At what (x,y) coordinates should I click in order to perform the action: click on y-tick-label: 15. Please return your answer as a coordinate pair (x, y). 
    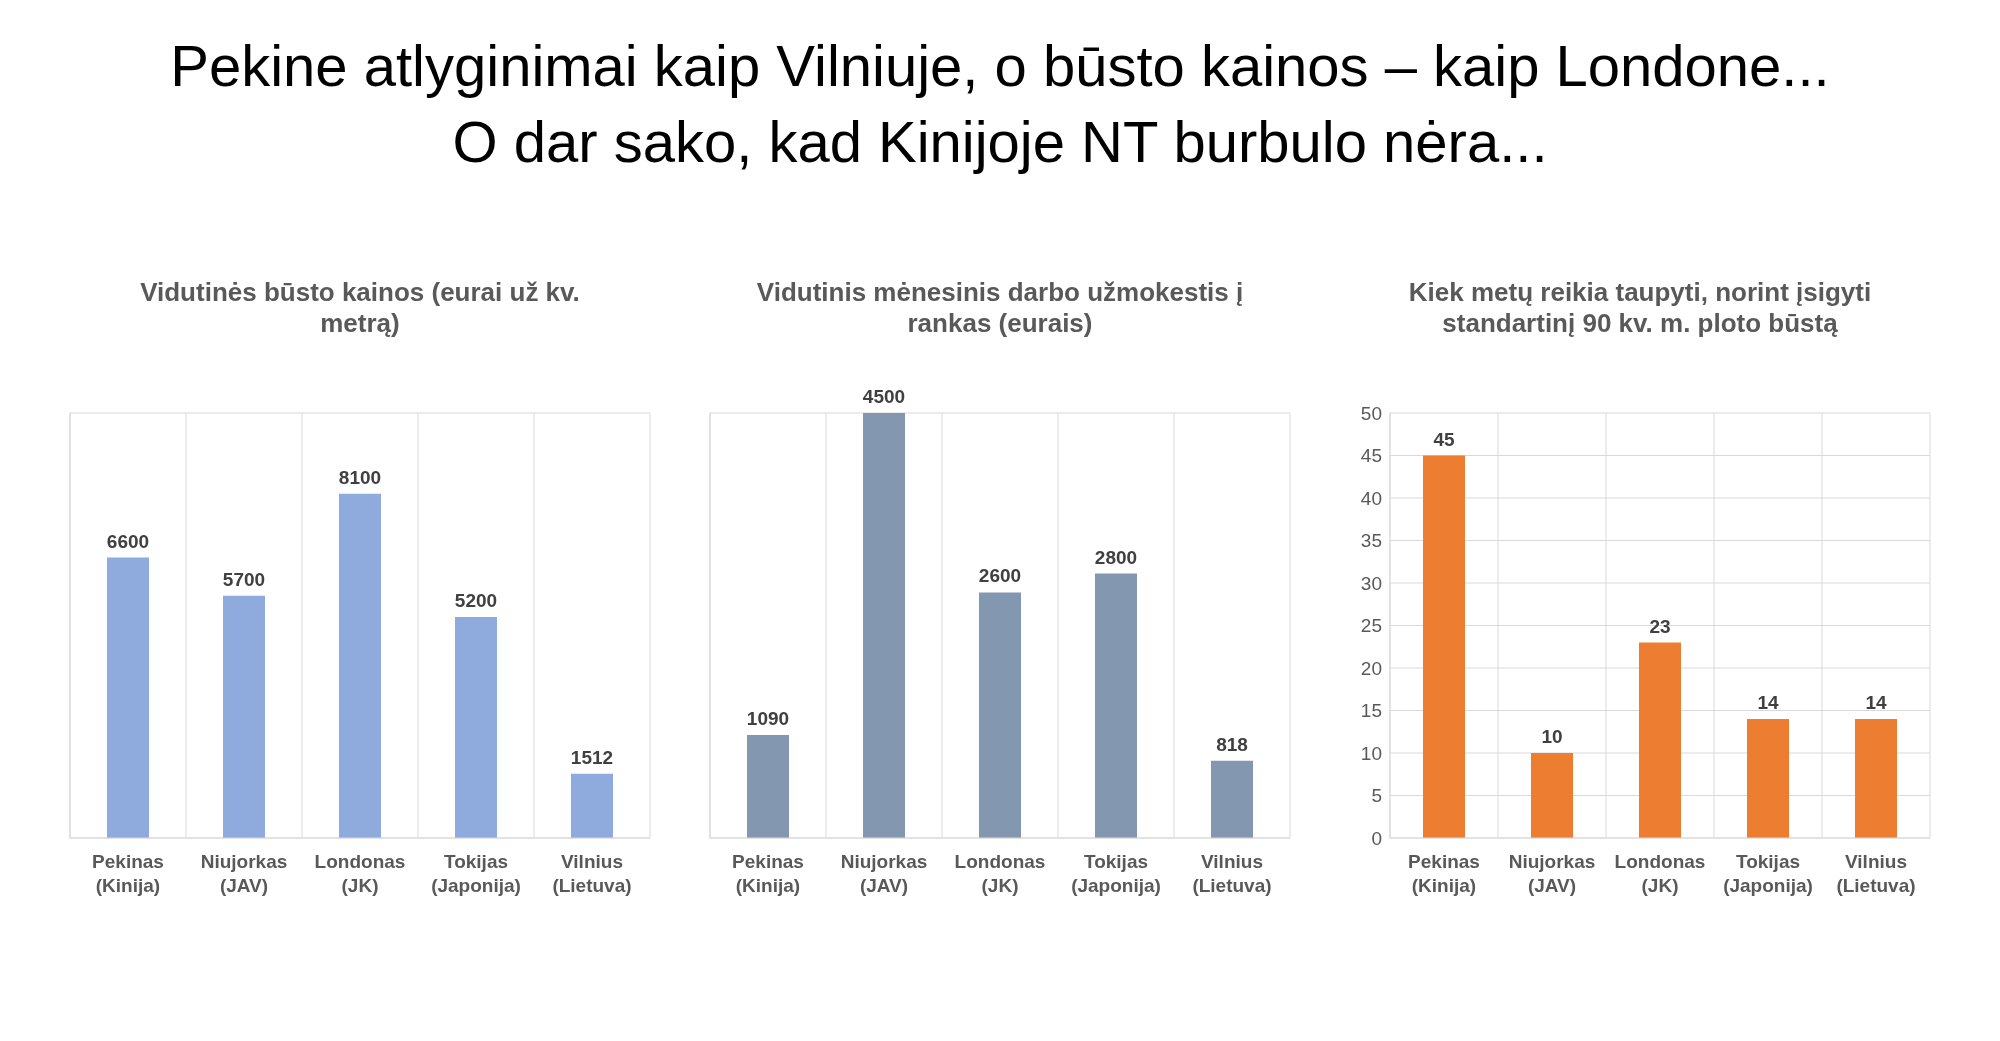
    Looking at the image, I should click on (1371, 711).